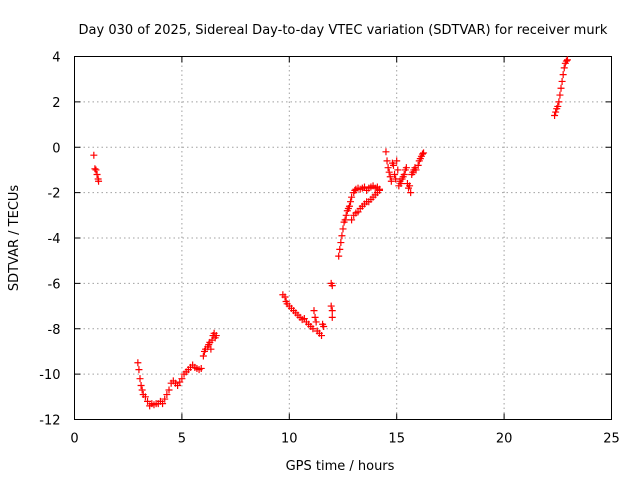 The width and height of the screenshot is (640, 480). Describe the element at coordinates (611, 439) in the screenshot. I see `x-tick-label: 25` at that location.